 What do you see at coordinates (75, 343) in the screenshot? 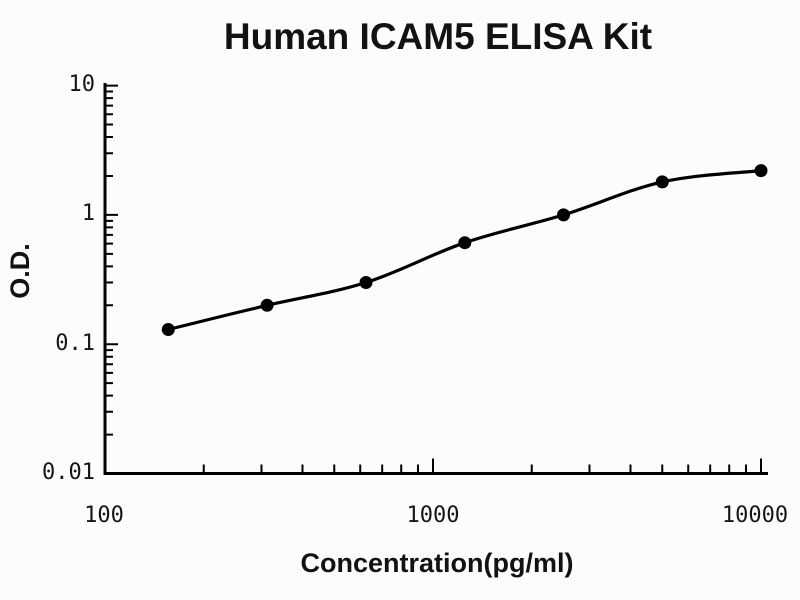
I see `y-tick-label-0p1: 0.1` at bounding box center [75, 343].